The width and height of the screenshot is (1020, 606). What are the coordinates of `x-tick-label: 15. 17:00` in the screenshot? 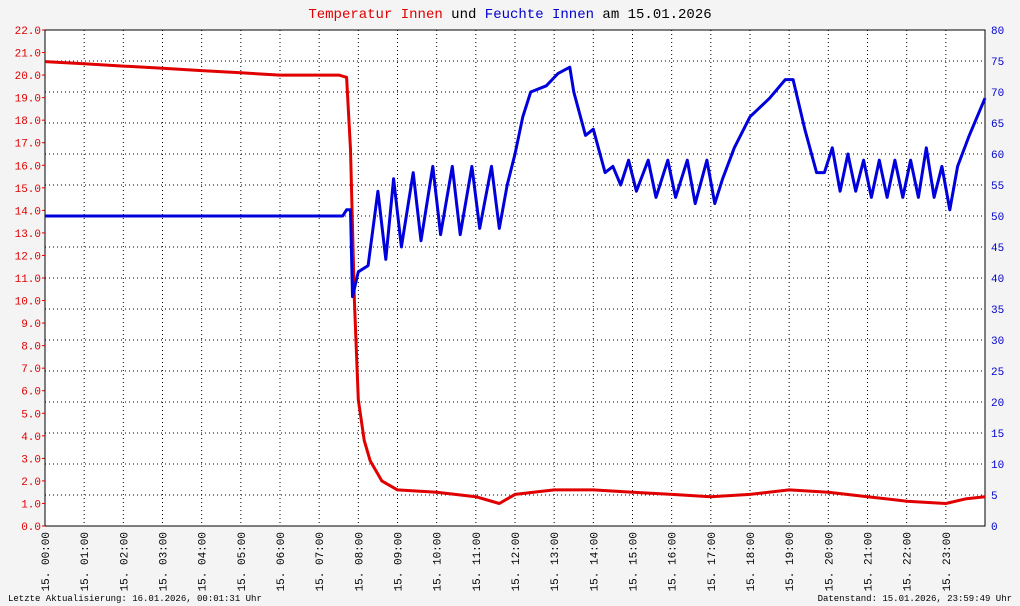 It's located at (713, 561).